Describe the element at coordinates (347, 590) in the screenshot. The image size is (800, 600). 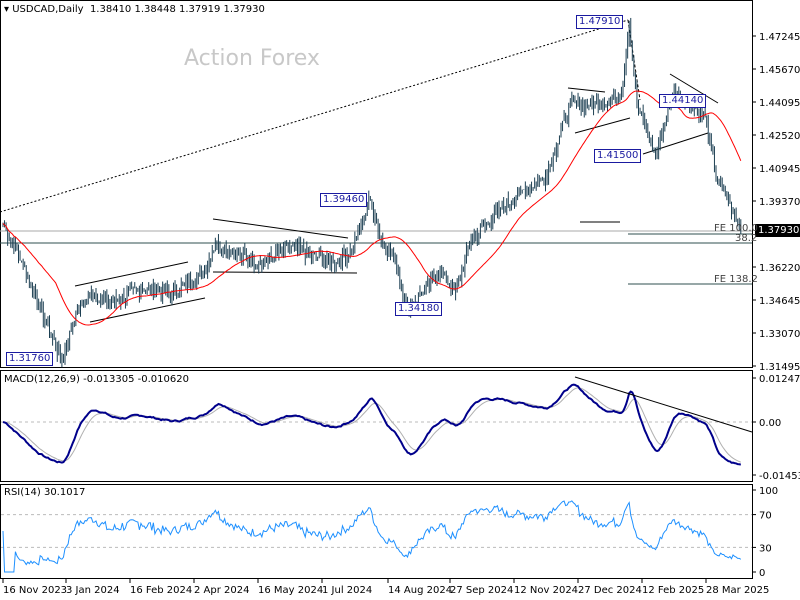
I see `time-tick-label: 1 Jul 2024` at that location.